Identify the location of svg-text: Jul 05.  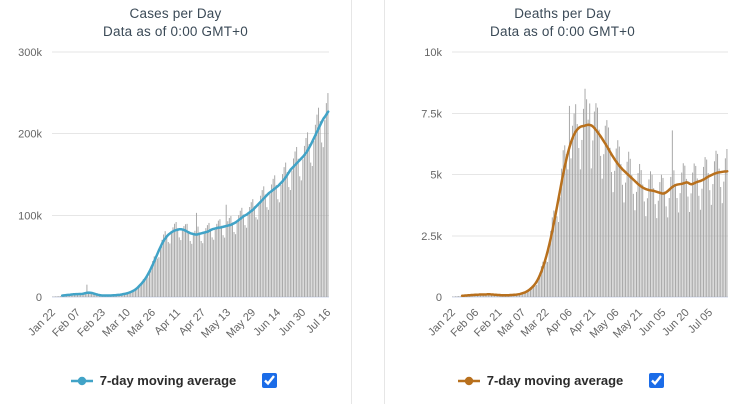
(700, 321).